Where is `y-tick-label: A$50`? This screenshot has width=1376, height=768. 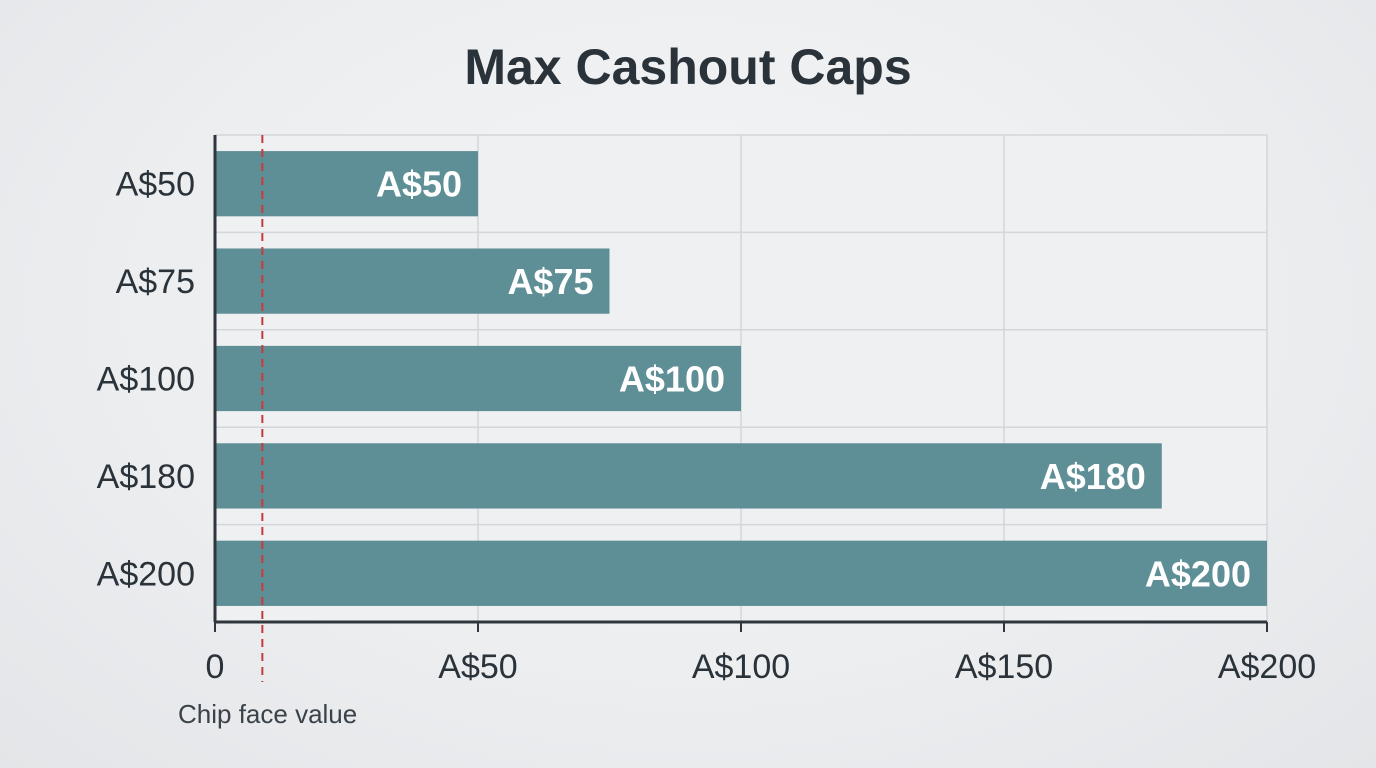
y-tick-label: A$50 is located at coordinates (155, 185).